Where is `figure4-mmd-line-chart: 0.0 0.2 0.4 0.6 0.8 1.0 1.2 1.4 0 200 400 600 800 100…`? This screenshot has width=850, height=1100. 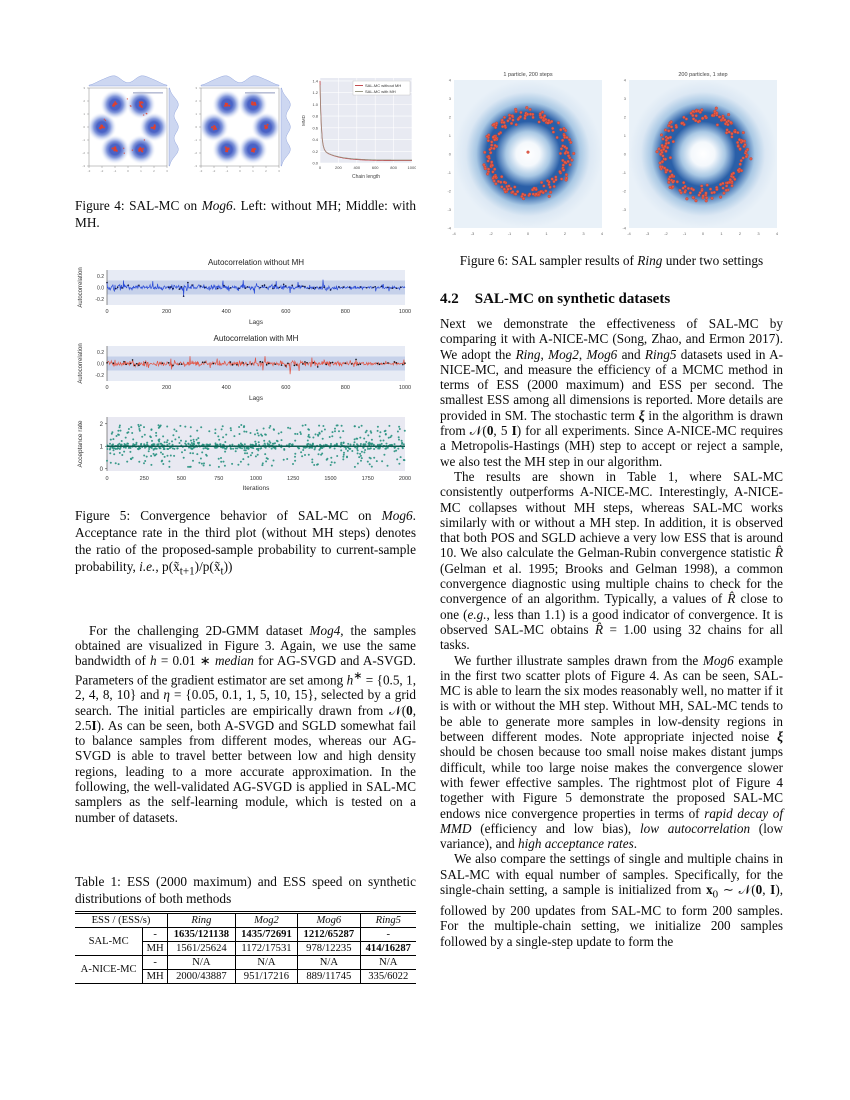 figure4-mmd-line-chart: 0.0 0.2 0.4 0.6 0.8 1.0 1.2 1.4 0 200 400 600 800 100… is located at coordinates (358, 129).